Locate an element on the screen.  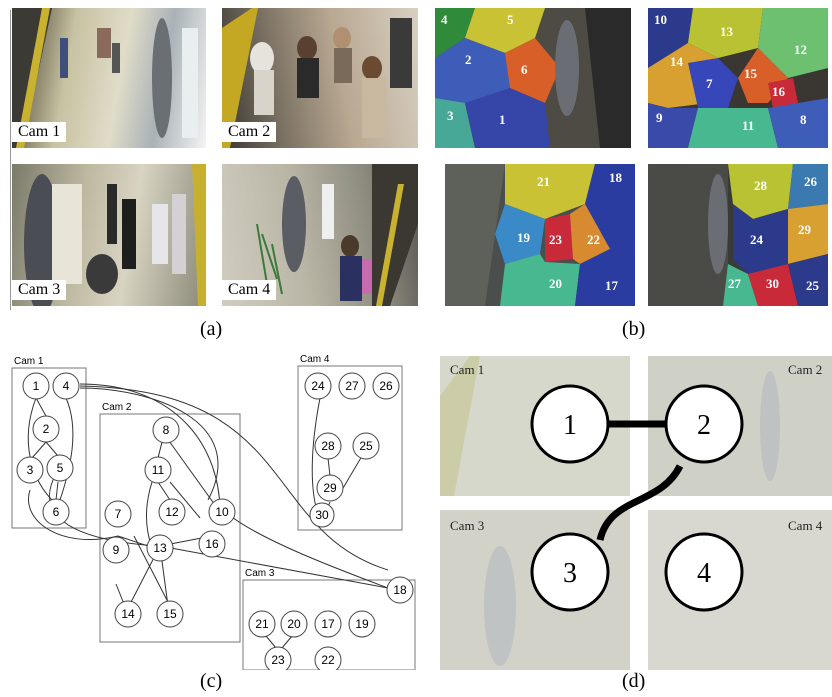
graph-node-23: 23 is located at coordinates (278, 658).